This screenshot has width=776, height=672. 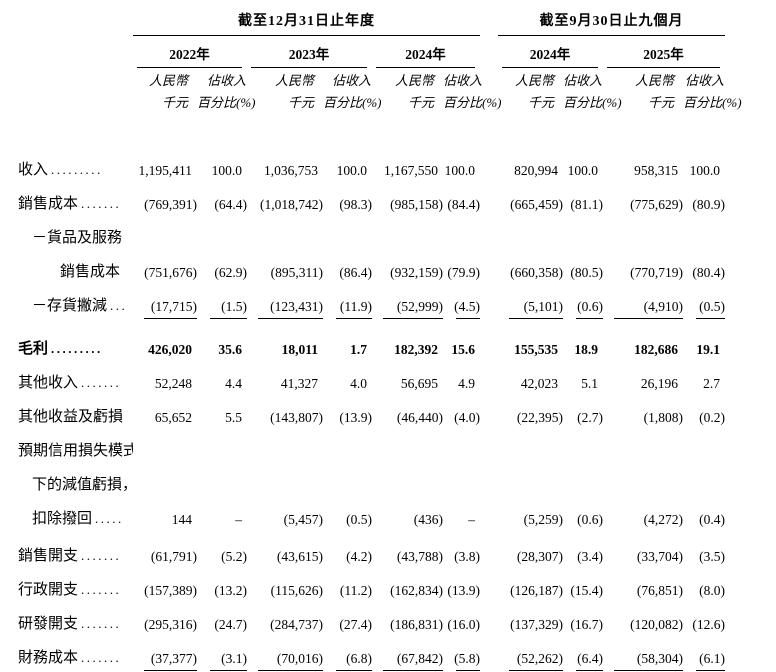 What do you see at coordinates (467, 417) in the screenshot?
I see `value-cell: (4.0)` at bounding box center [467, 417].